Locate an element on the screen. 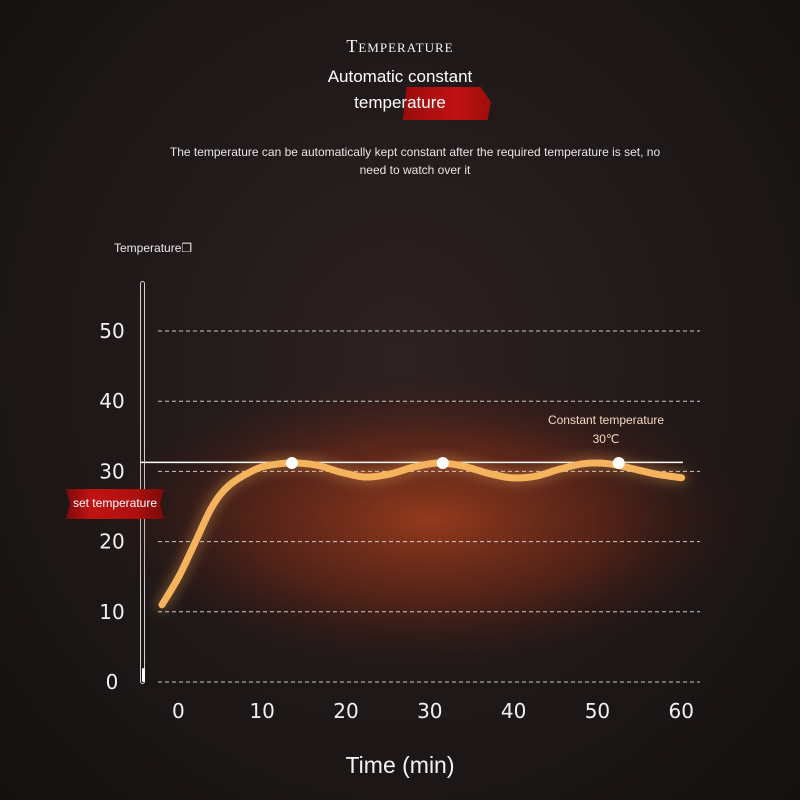 Image resolution: width=800 pixels, height=800 pixels. annotation-line-1: Constant temperature is located at coordinates (606, 420).